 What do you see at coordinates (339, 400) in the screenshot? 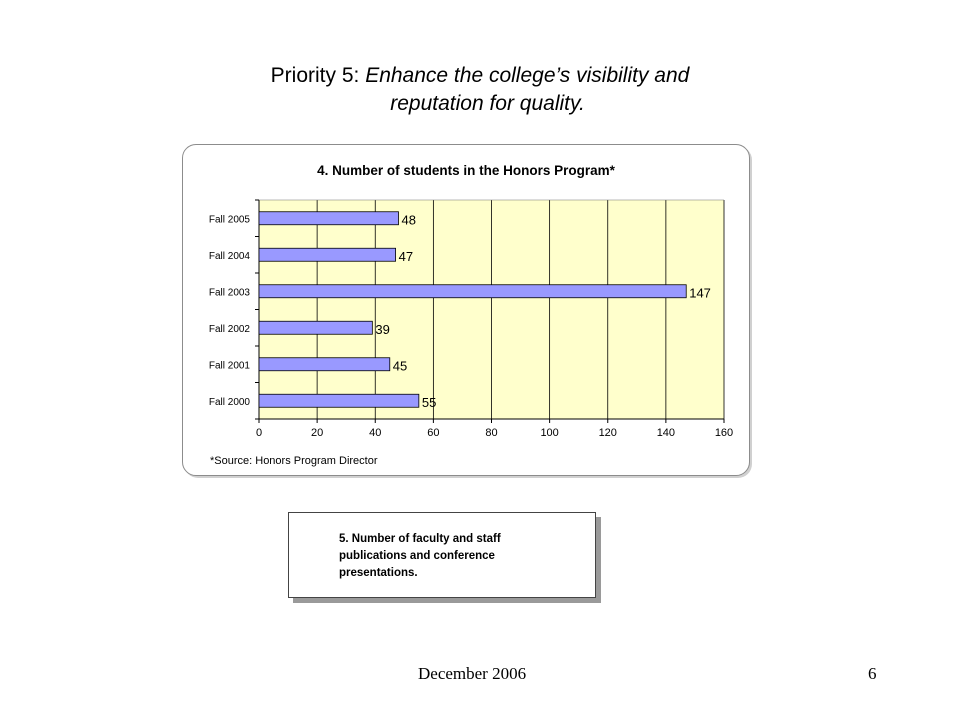
I see `bar-fall-2000` at bounding box center [339, 400].